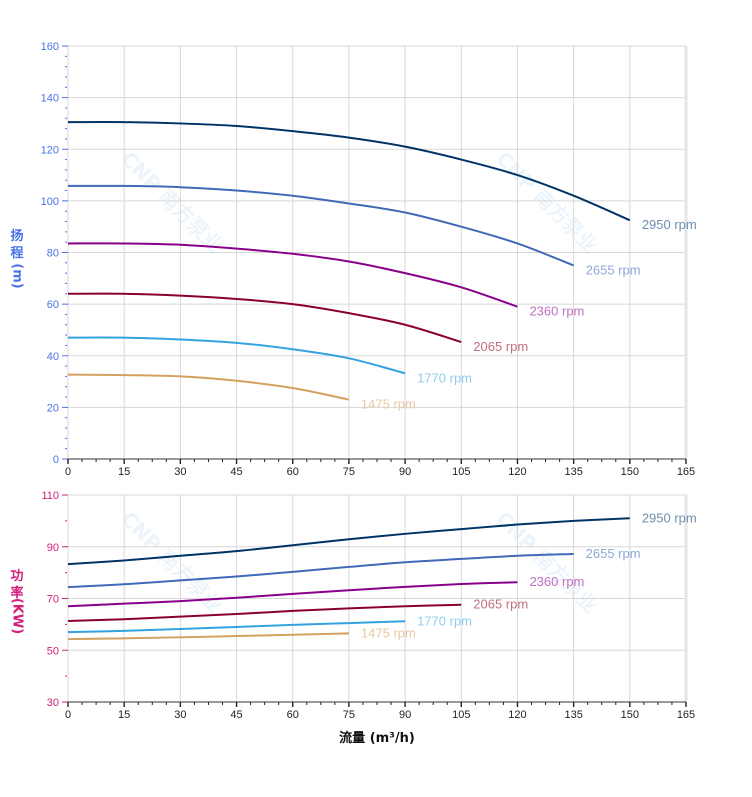 The width and height of the screenshot is (752, 797). I want to click on y-tick-label: 20, so click(53, 408).